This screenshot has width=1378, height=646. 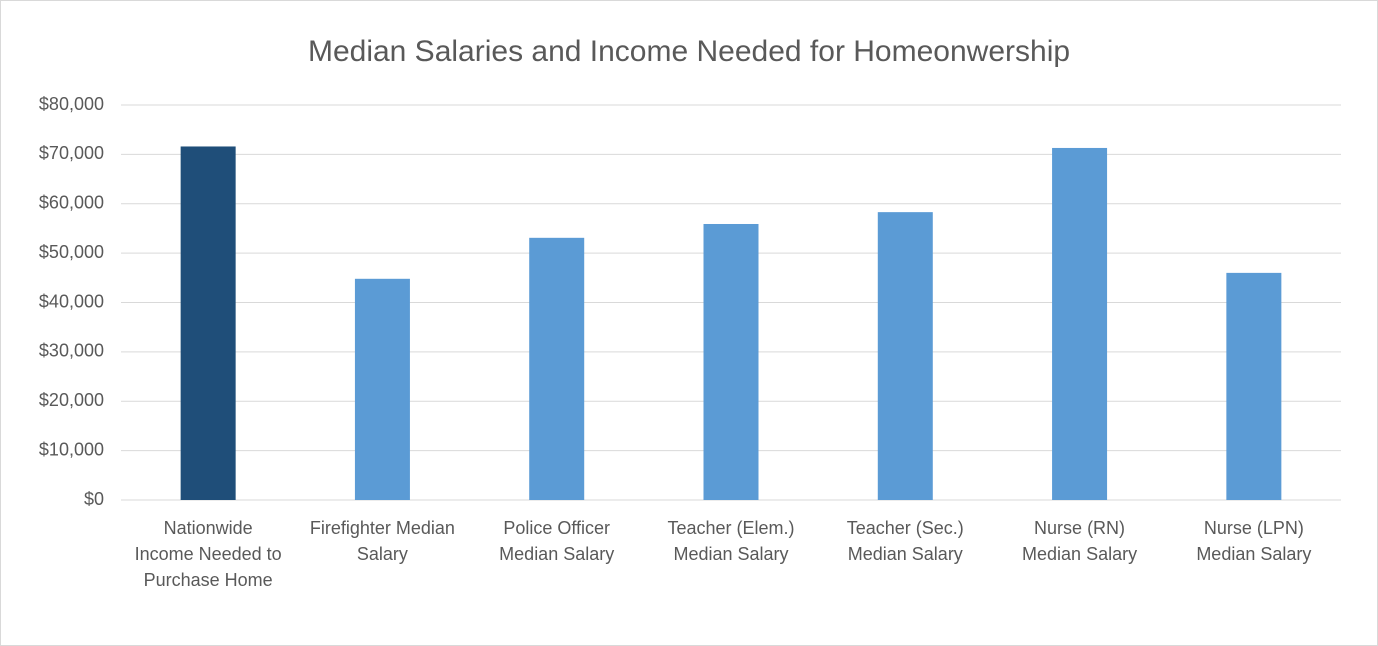 I want to click on y-tick-label: $50,000, so click(x=71, y=252).